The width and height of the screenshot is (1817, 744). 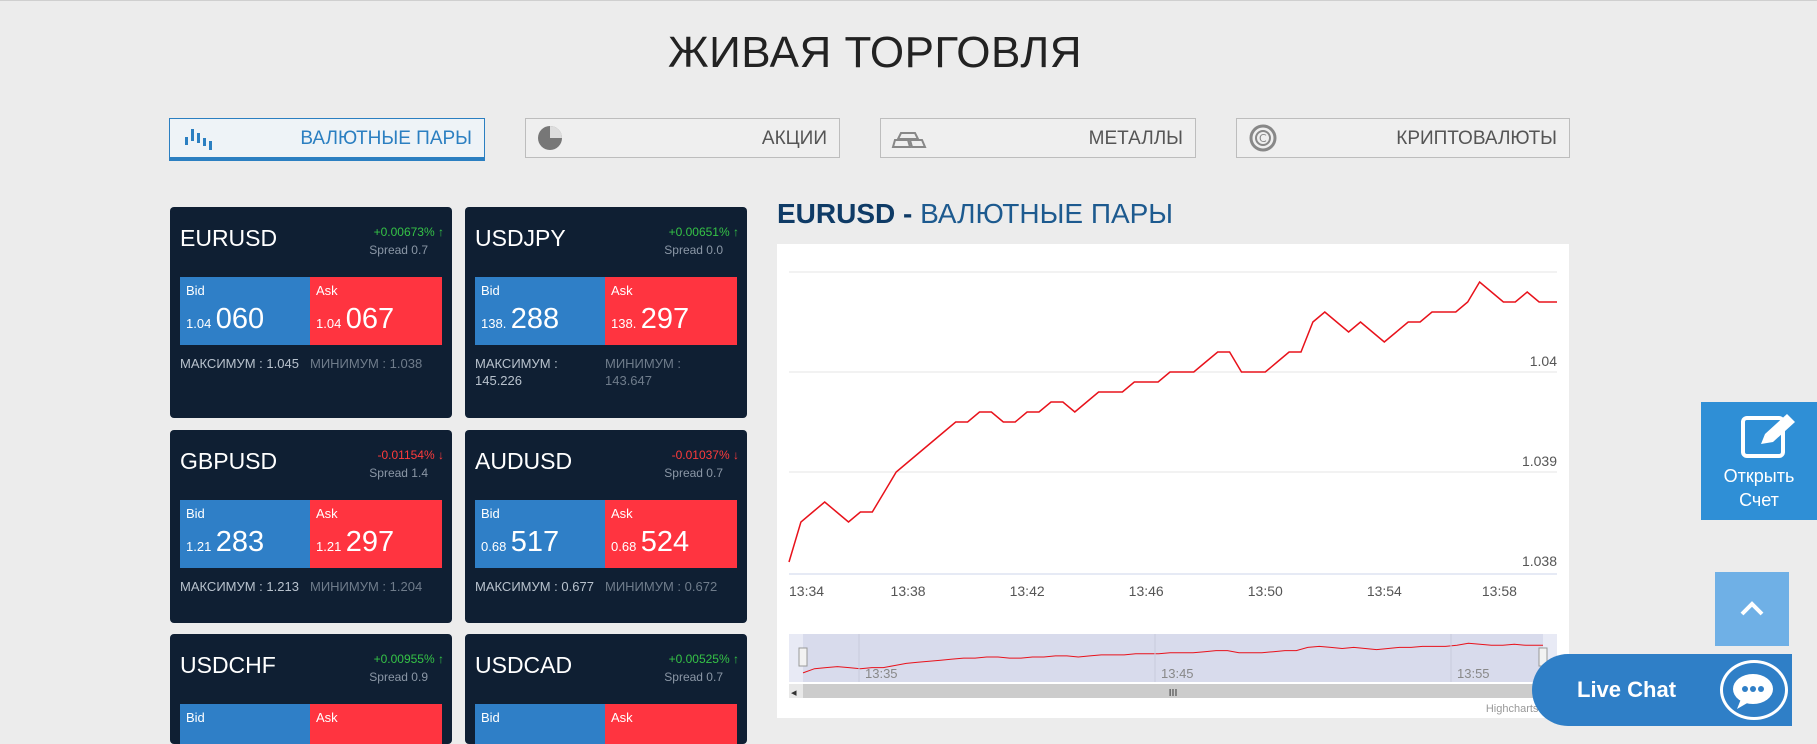 I want to click on bid-price: 138. 288, so click(x=520, y=319).